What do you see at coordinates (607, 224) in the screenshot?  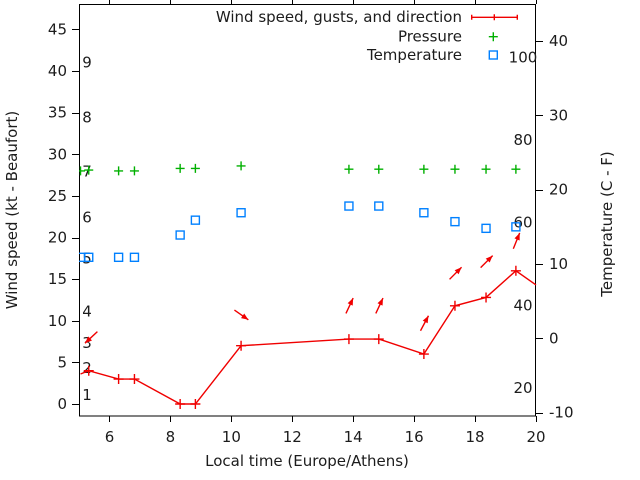 I see `y-axis-right-title: Temperature (C - F)` at bounding box center [607, 224].